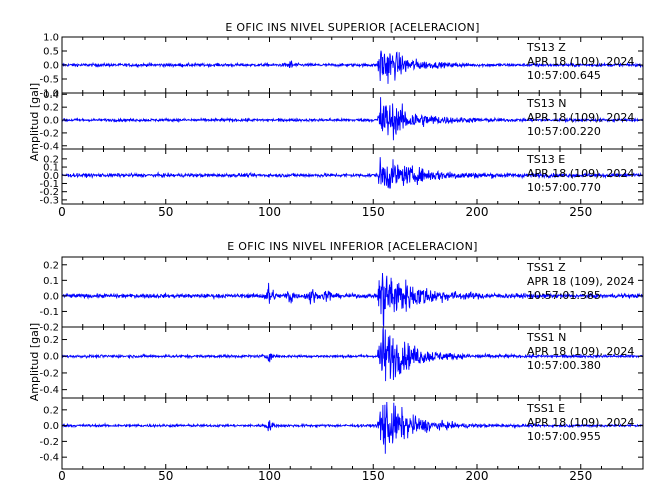 This screenshot has width=650, height=500. I want to click on y-tick-label: 0.5, so click(51, 52).